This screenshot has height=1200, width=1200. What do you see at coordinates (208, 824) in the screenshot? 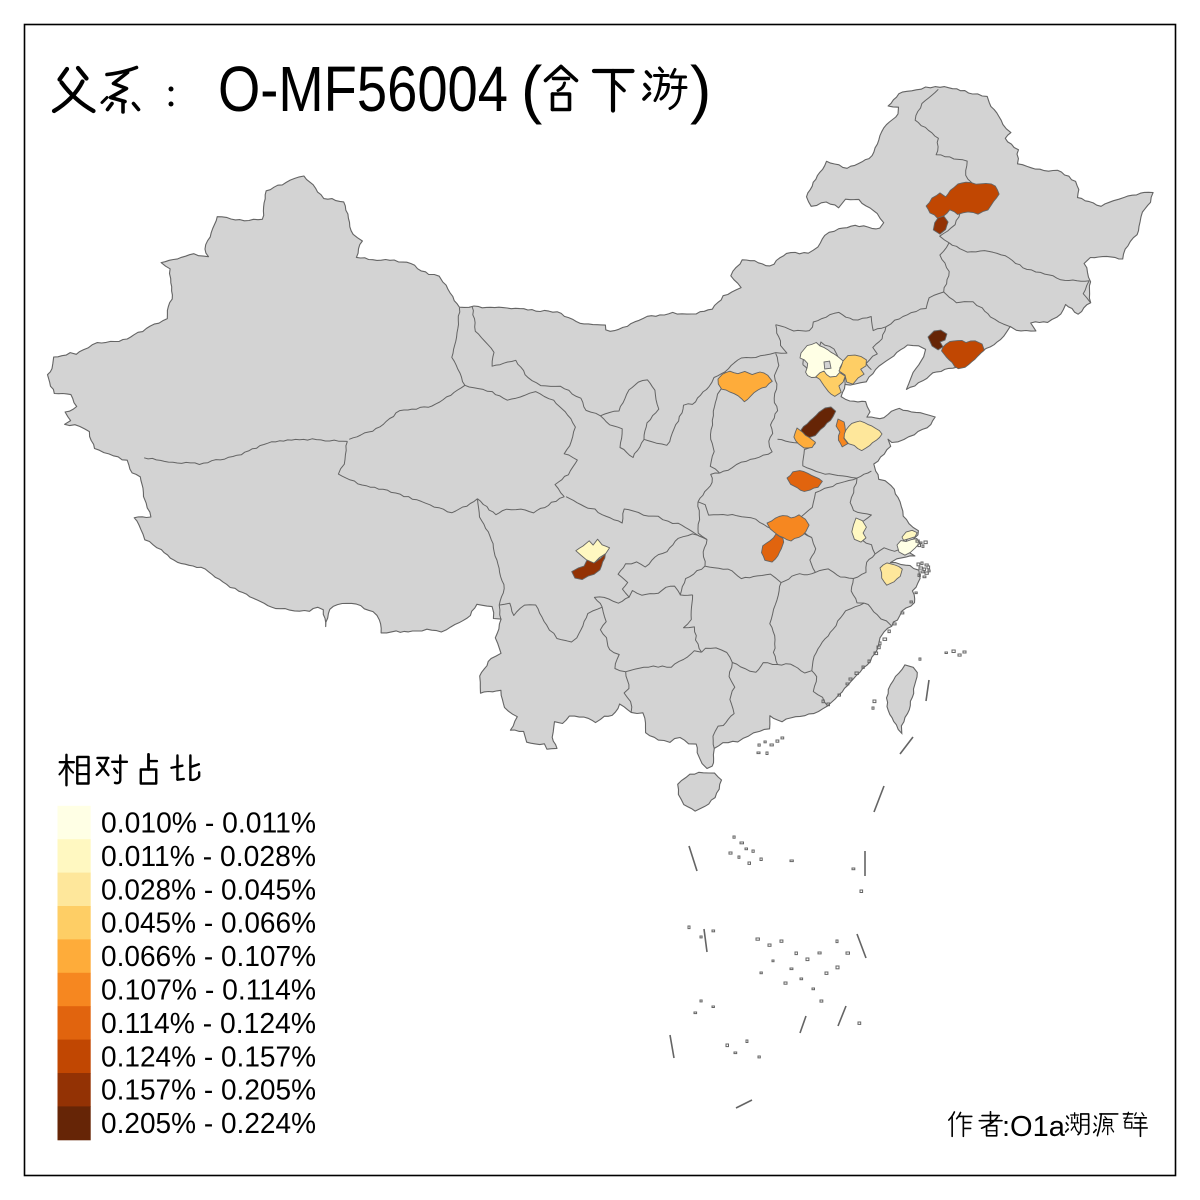
I see `svg-text: 0.010% - 0.011%` at bounding box center [208, 824].